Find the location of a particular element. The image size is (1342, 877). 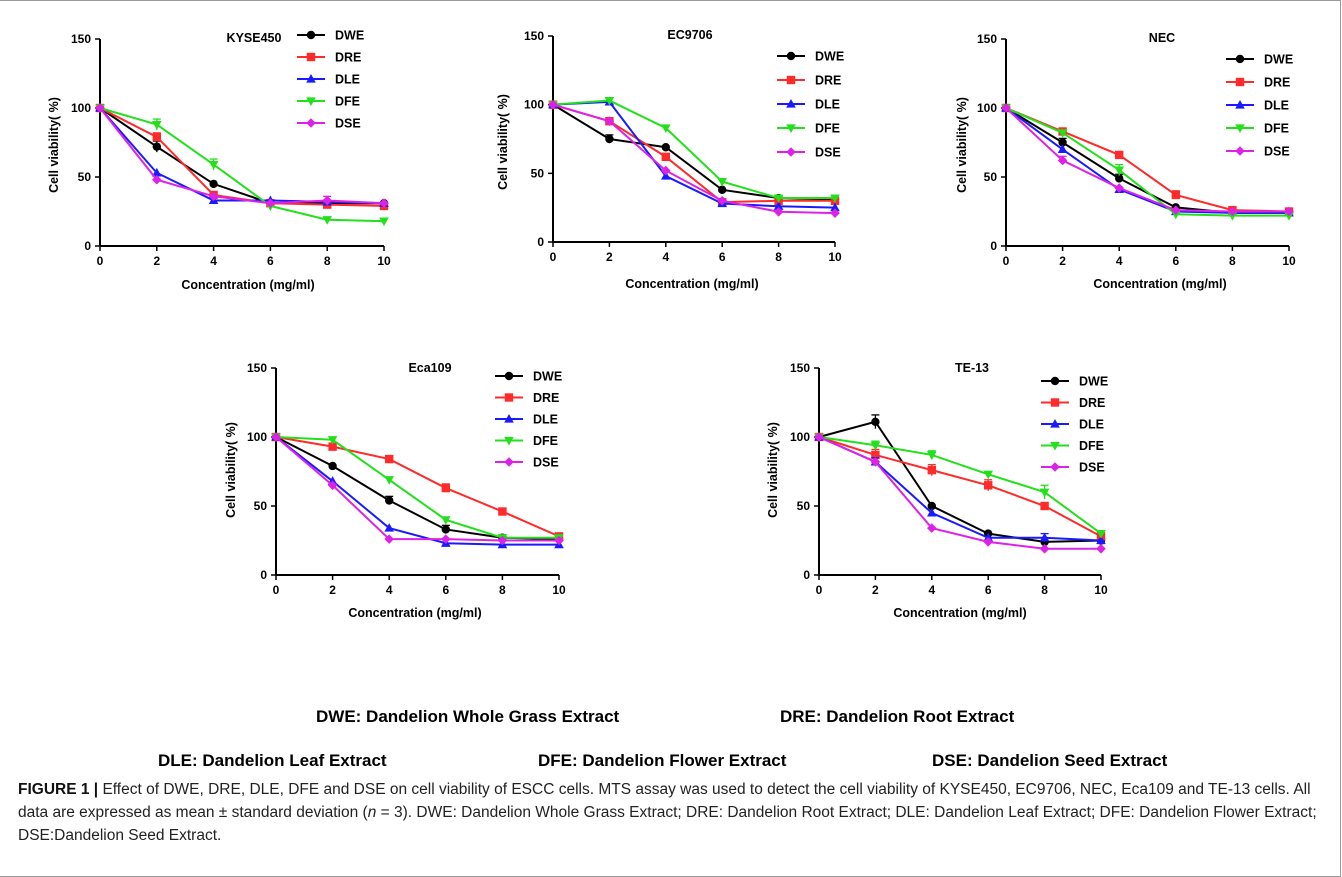

chart-title: KYSE450 is located at coordinates (254, 38).